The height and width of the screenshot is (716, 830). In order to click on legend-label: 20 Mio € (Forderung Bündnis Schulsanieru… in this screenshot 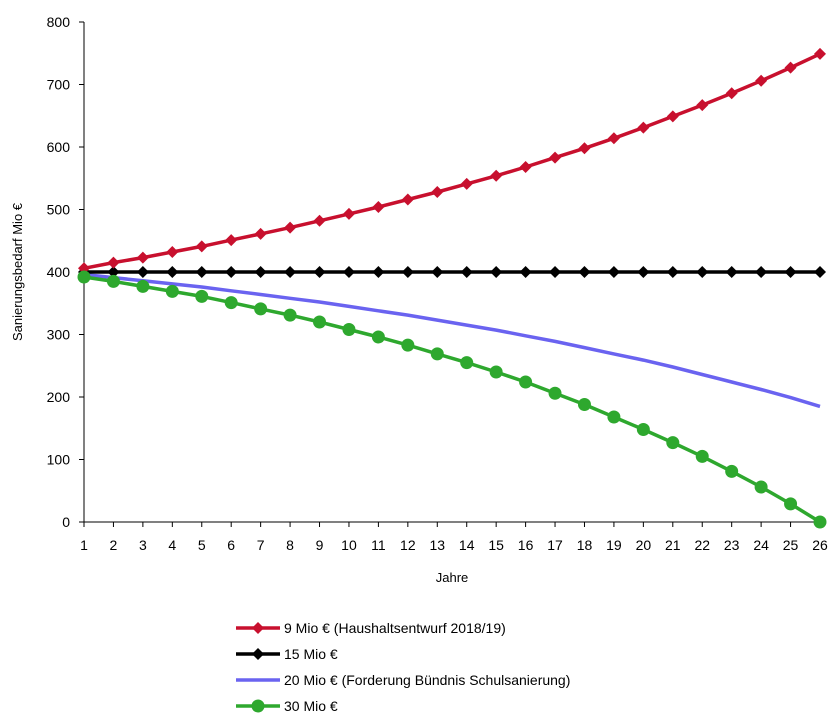, I will do `click(427, 680)`.